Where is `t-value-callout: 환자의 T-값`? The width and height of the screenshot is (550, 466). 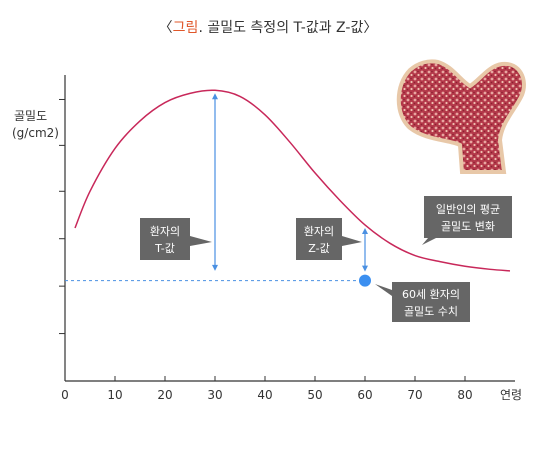
t-value-callout: 환자의 T-값 is located at coordinates (176, 239).